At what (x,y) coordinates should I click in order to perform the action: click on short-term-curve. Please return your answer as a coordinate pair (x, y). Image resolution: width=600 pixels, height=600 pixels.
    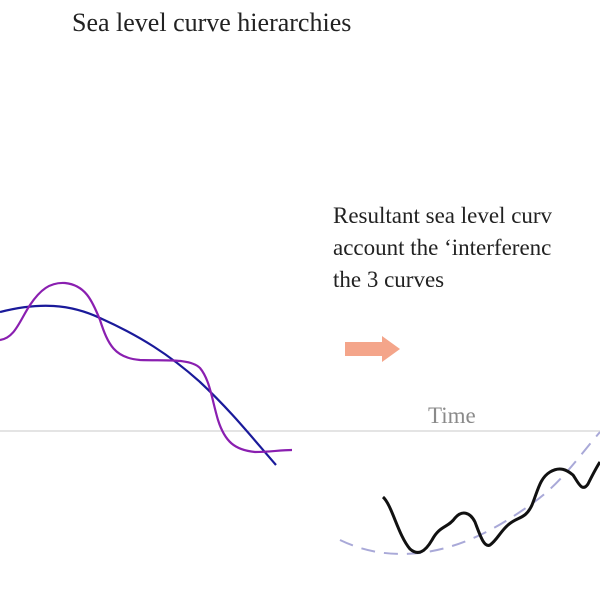
    Looking at the image, I should click on (146, 367).